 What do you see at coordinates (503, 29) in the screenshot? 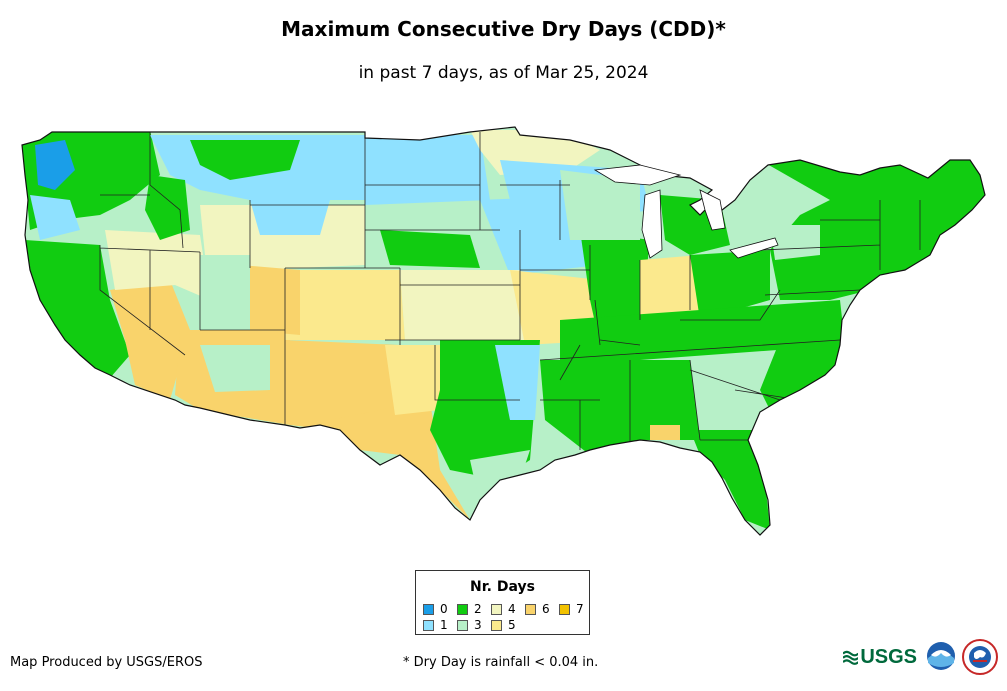
I see `map-title: Maximum Consecutive Dry Days (CDD)*` at bounding box center [503, 29].